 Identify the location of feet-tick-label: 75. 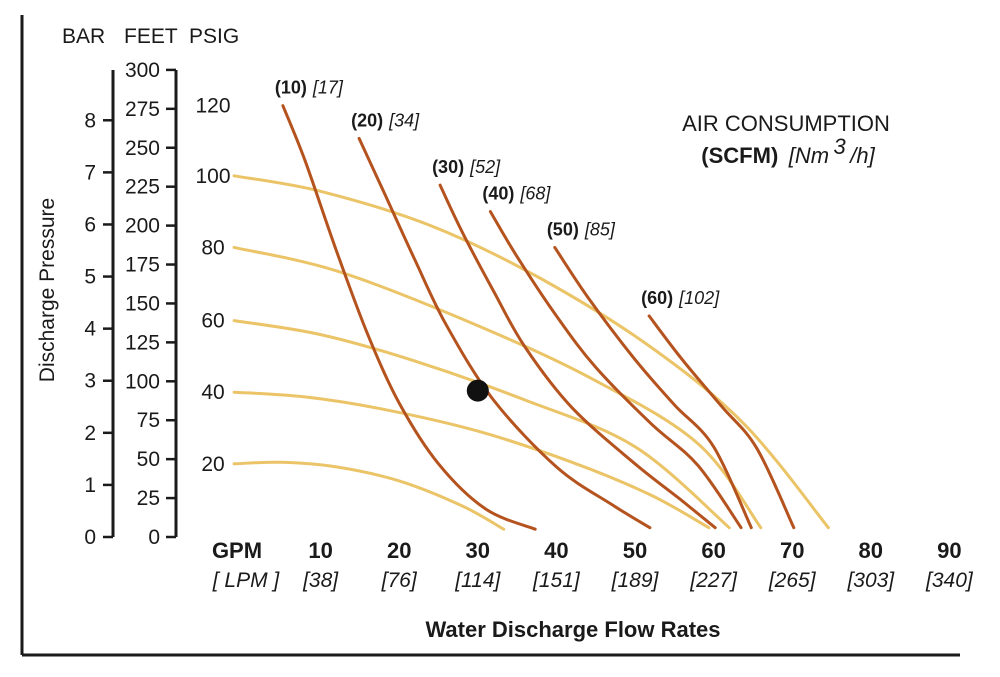
(148, 420).